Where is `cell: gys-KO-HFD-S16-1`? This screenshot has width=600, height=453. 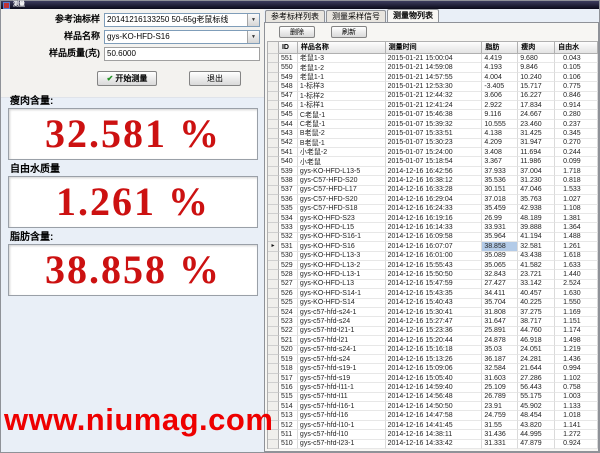
cell: gys-KO-HFD-S16-1 is located at coordinates (341, 237).